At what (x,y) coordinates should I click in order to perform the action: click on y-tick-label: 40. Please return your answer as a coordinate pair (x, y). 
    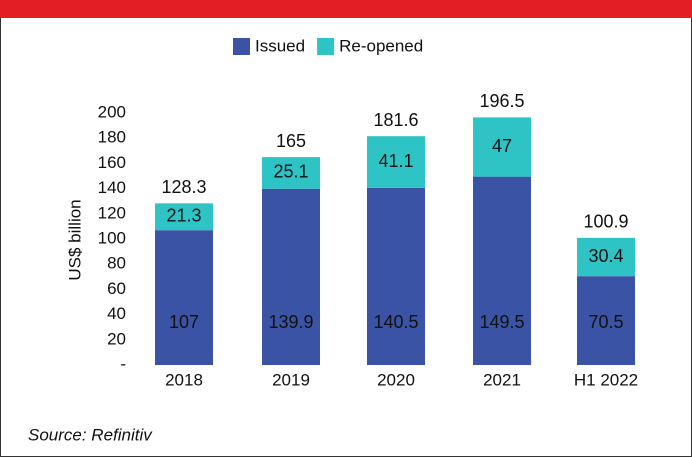
    Looking at the image, I should click on (116, 313).